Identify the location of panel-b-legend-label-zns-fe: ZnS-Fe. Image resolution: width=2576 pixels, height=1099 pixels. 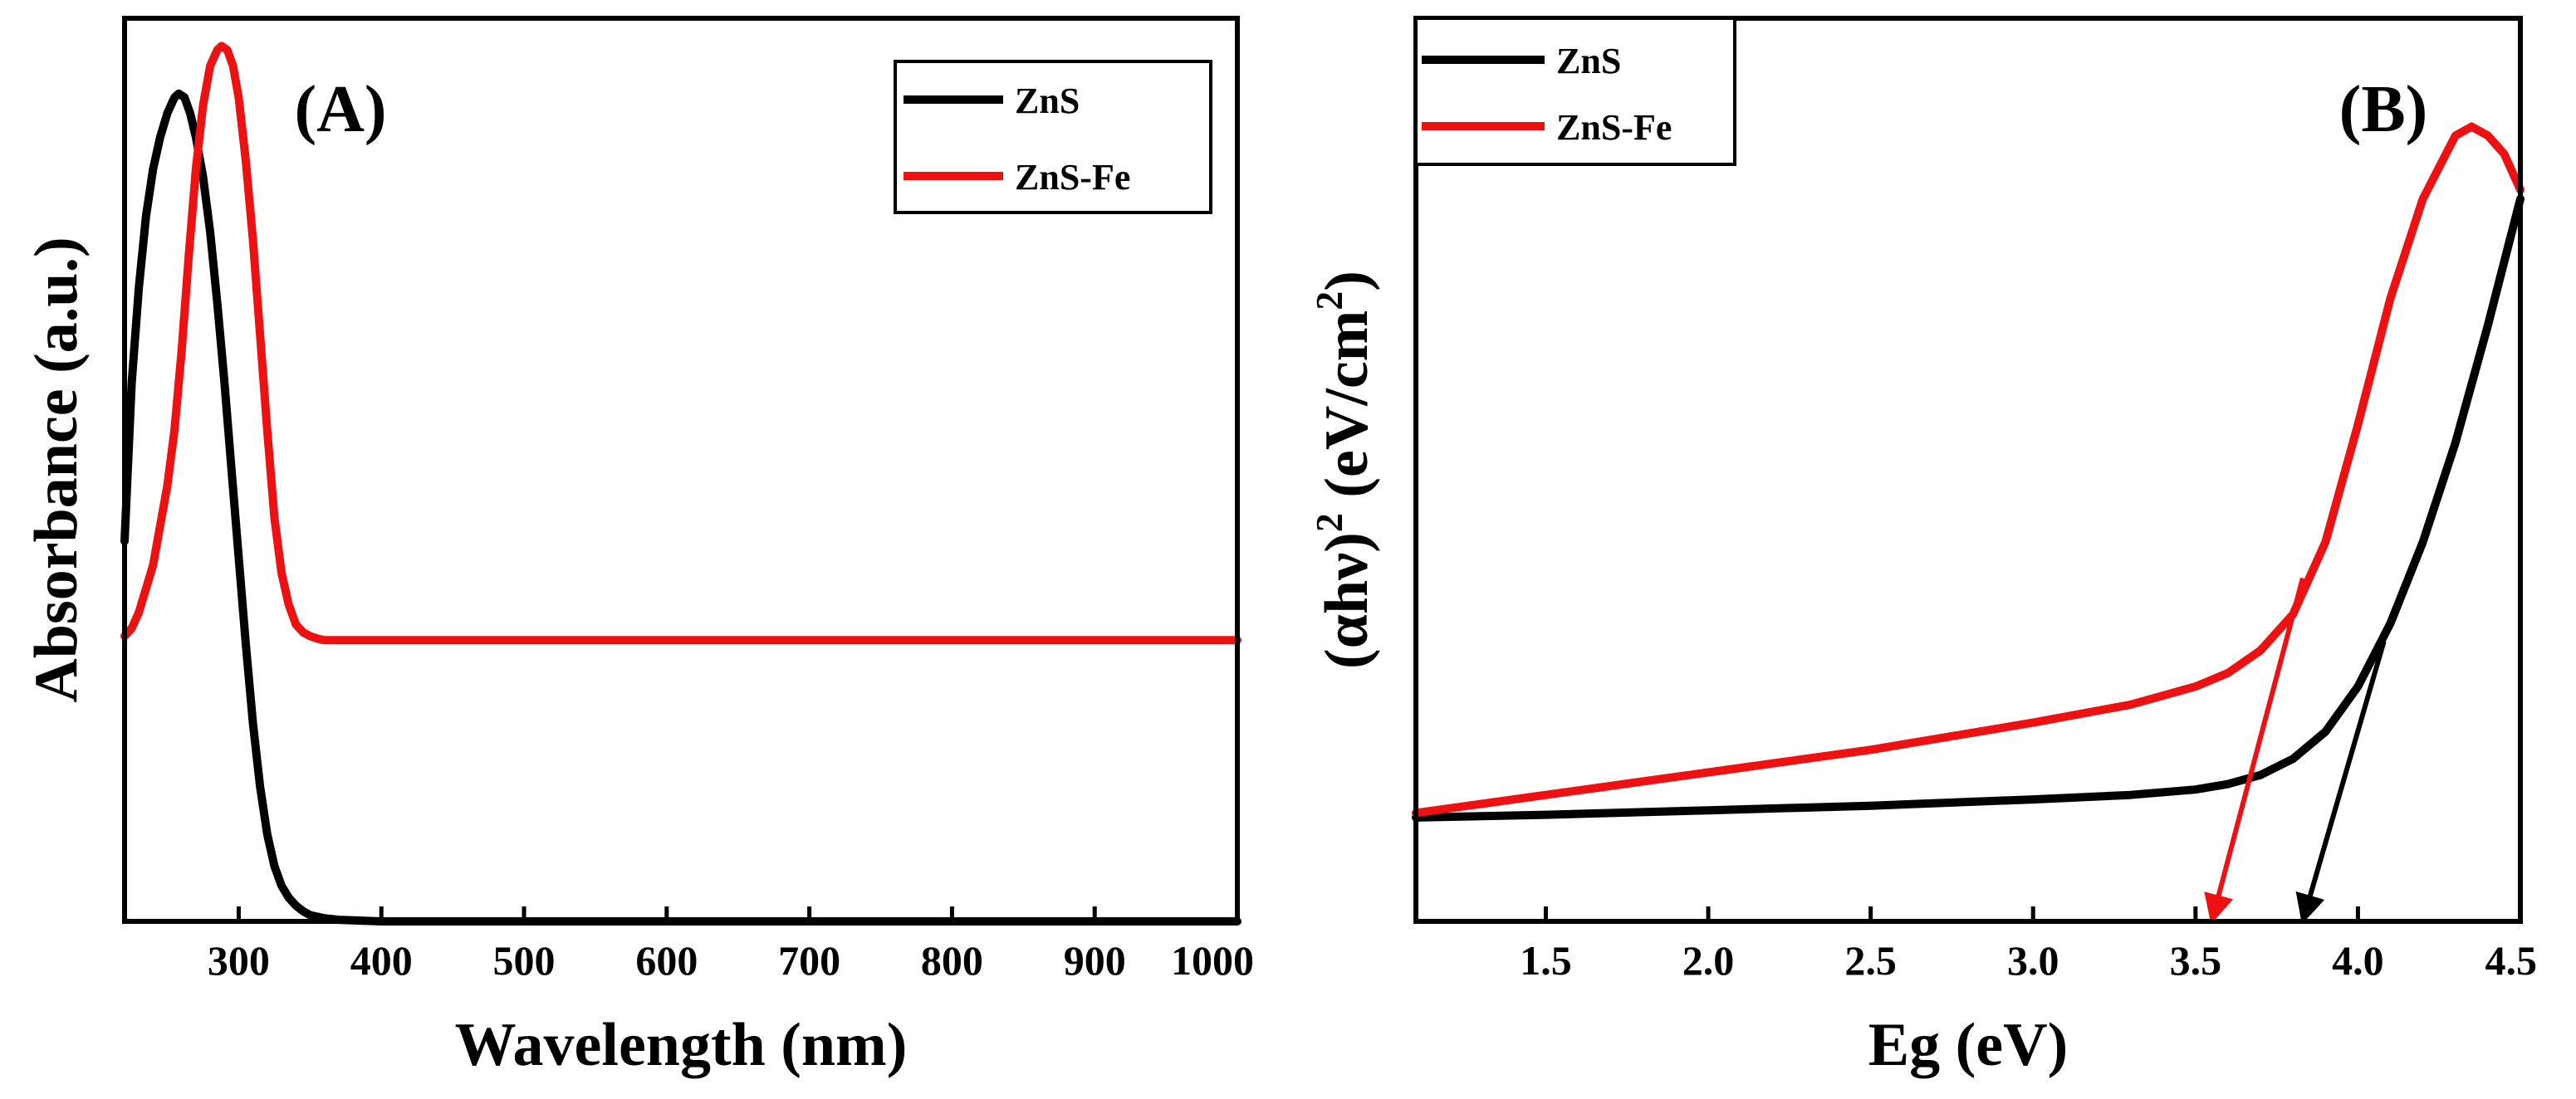
(1614, 128).